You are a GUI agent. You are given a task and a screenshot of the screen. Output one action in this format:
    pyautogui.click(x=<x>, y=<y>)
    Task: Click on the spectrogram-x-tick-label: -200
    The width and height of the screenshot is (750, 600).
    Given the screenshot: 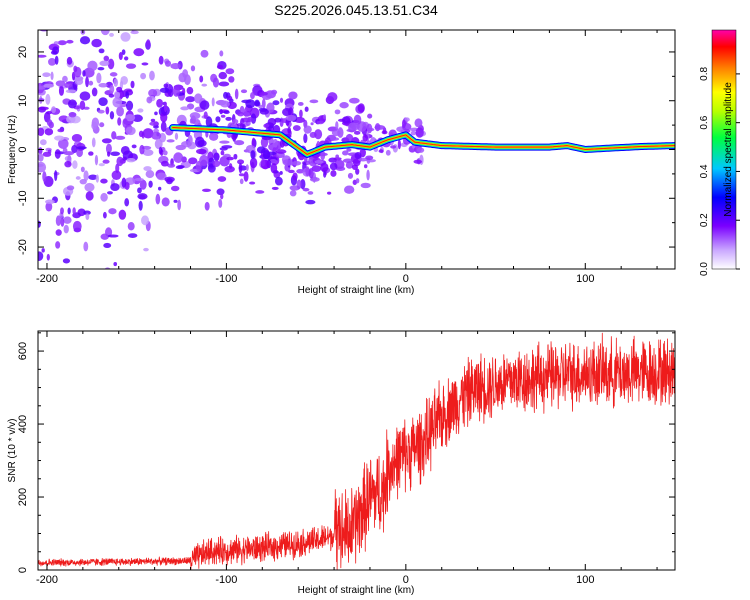 What is the action you would take?
    pyautogui.click(x=47, y=279)
    